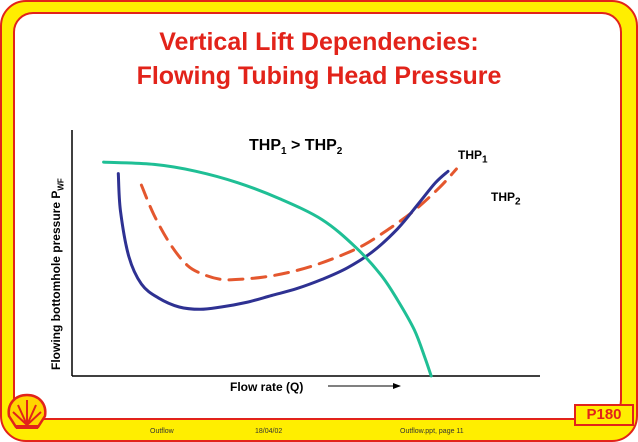 The height and width of the screenshot is (442, 638). I want to click on shell-logo-icon, so click(27, 411).